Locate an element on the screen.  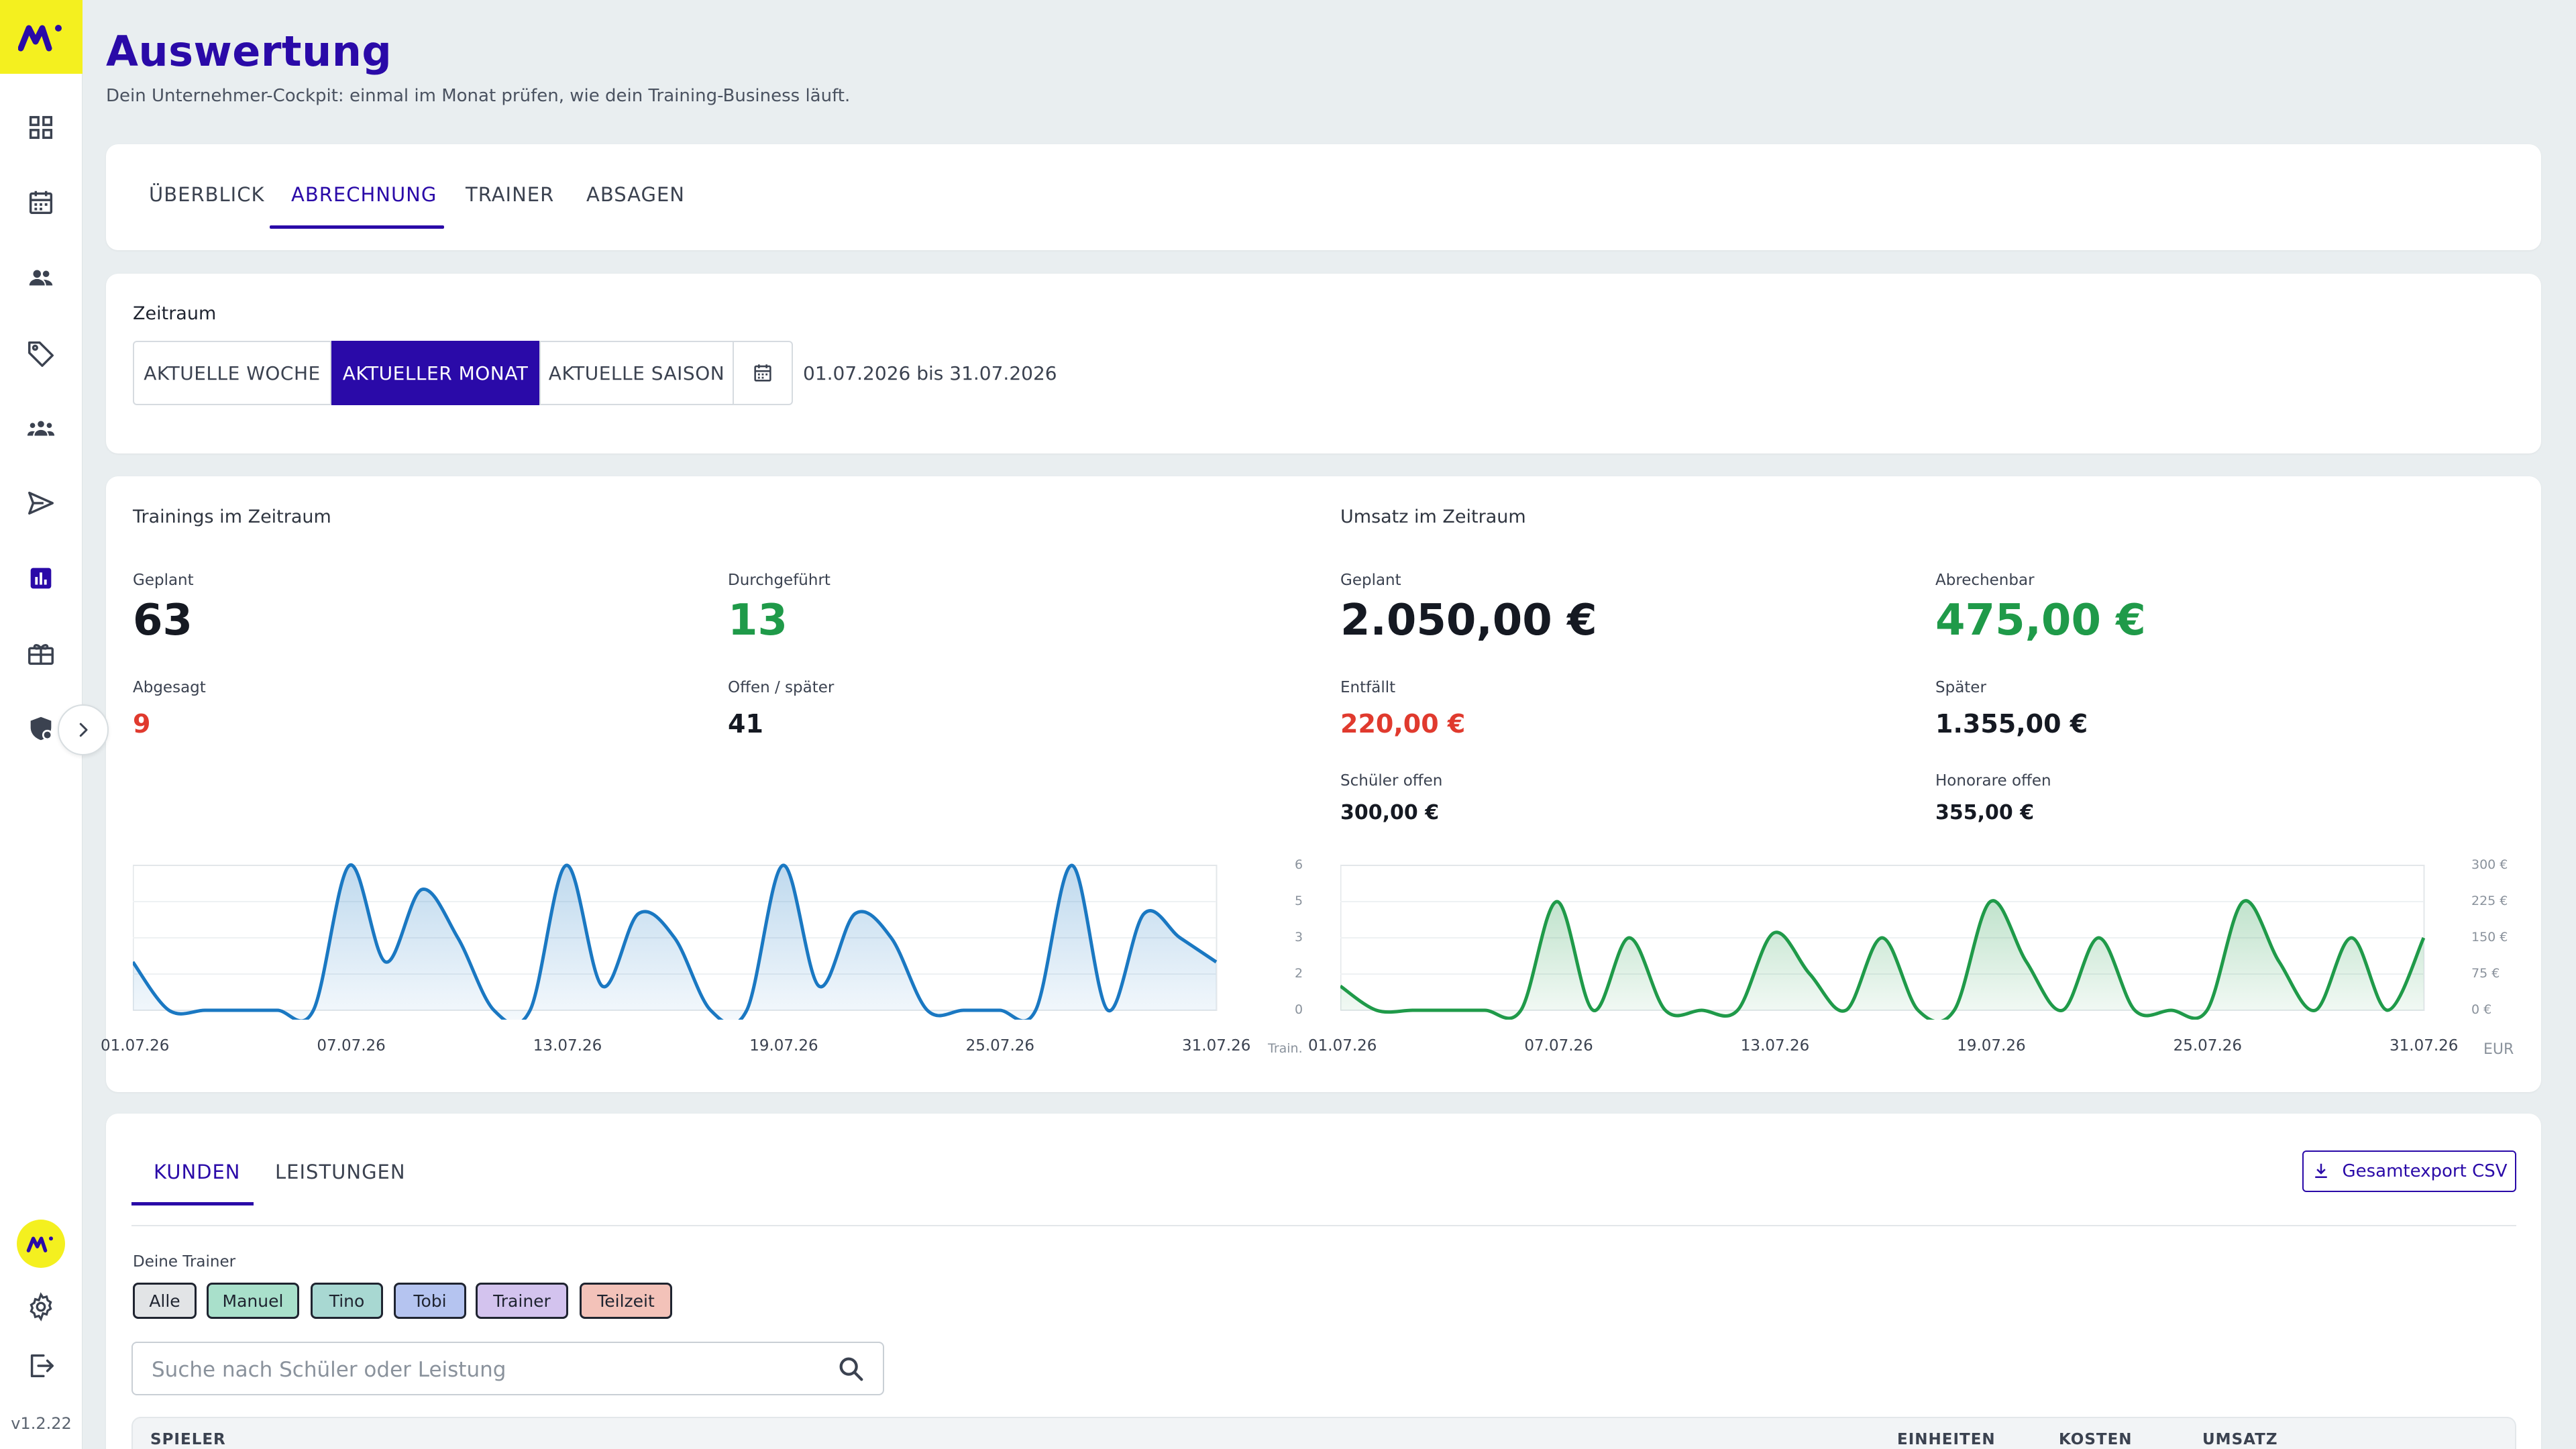
chevron-right-icon is located at coordinates (83, 729).